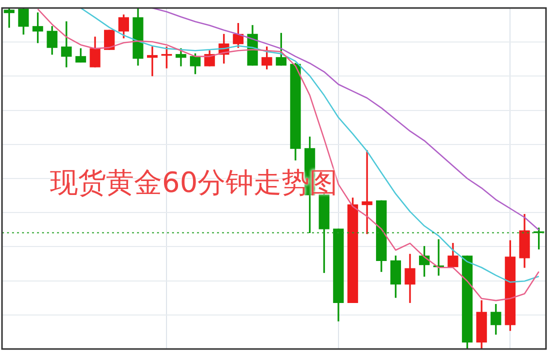 The height and width of the screenshot is (353, 550). I want to click on candlestick, so click(367, 192).